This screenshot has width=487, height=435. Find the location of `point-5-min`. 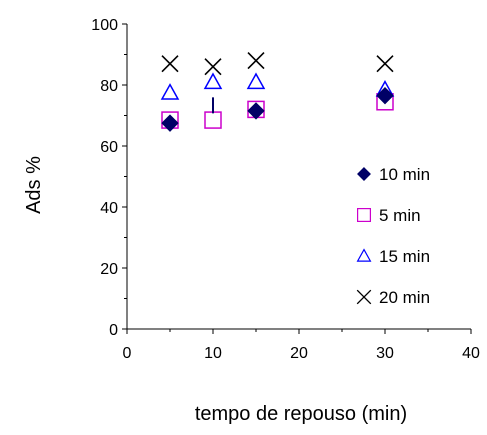

point-5-min is located at coordinates (213, 120).